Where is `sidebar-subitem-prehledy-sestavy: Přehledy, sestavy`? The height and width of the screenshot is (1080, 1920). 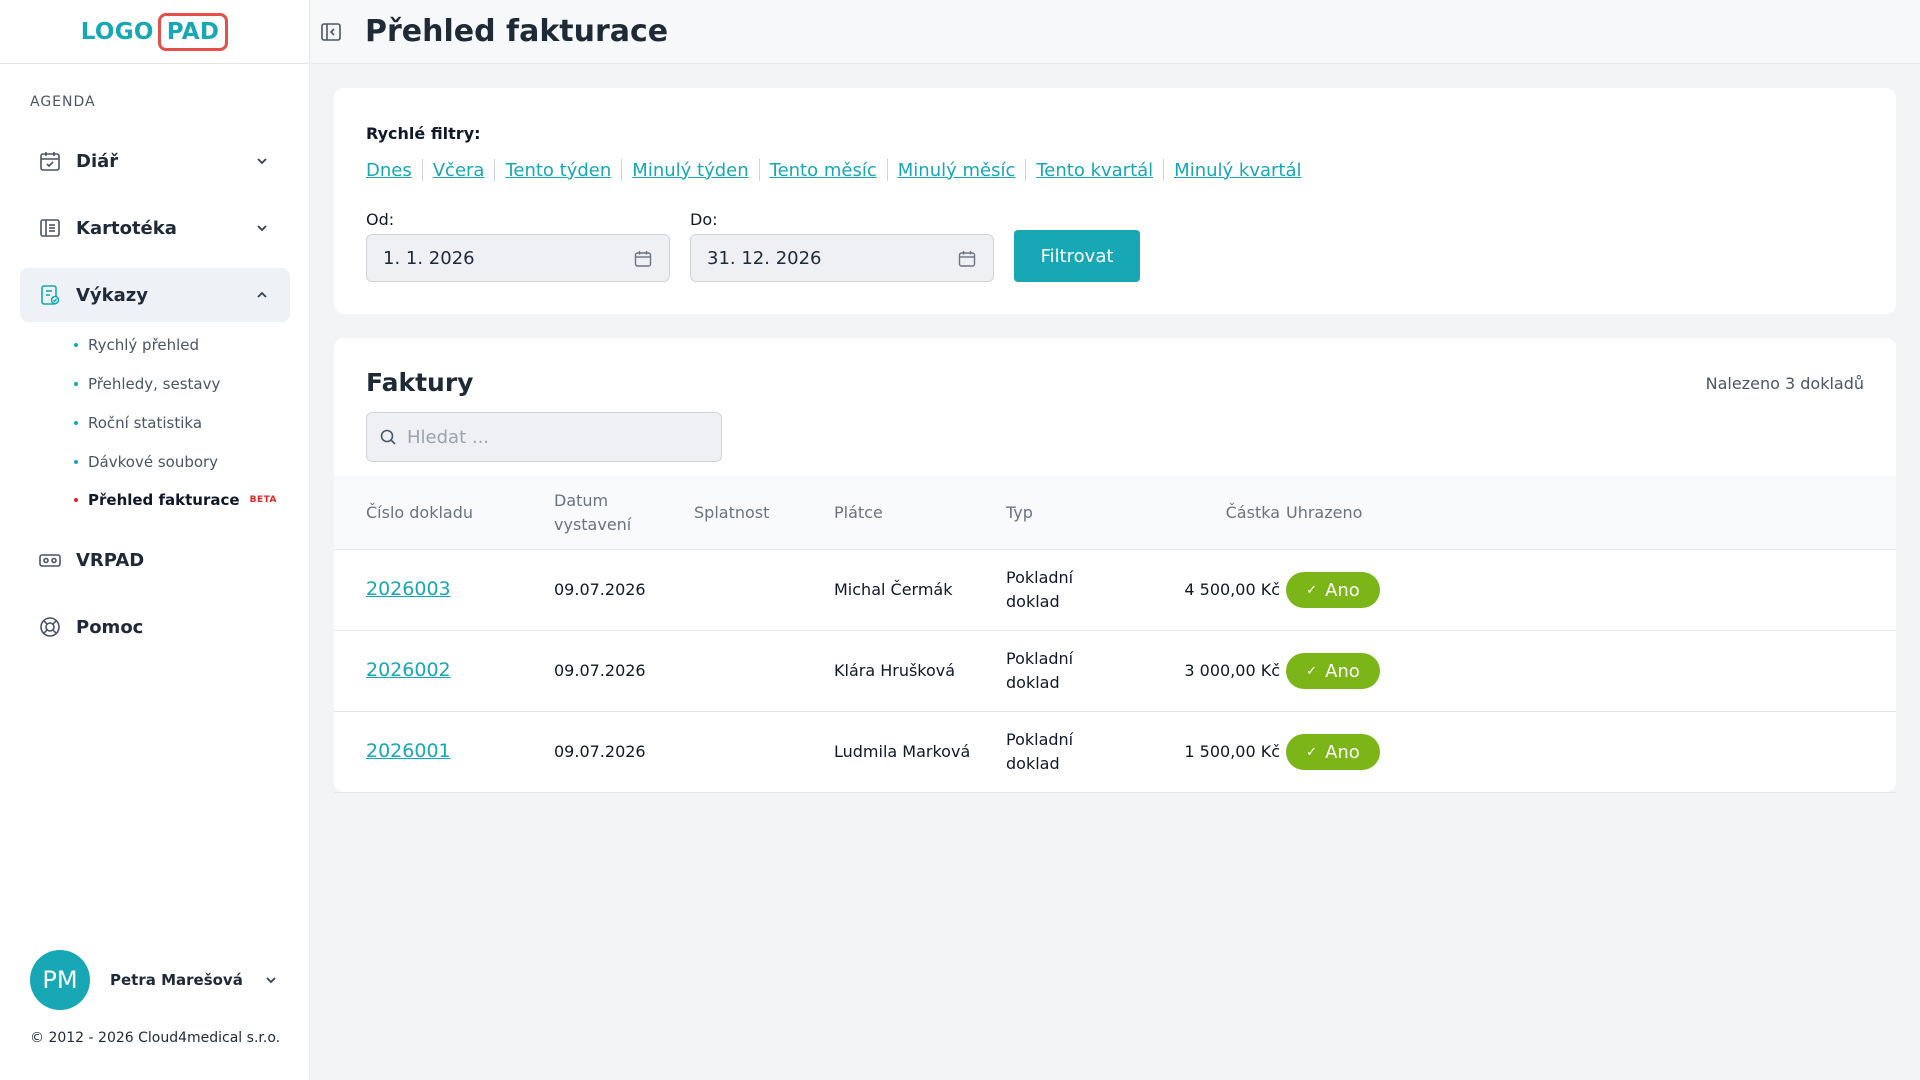
sidebar-subitem-prehledy-sestavy: Přehledy, sestavy is located at coordinates (147, 384).